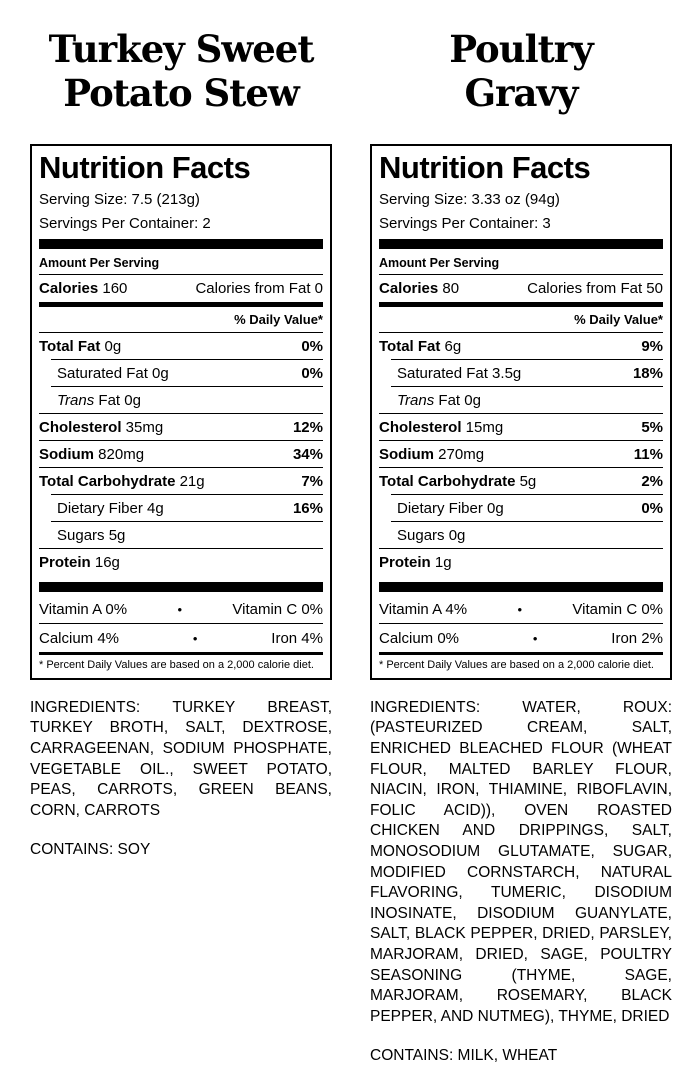 This screenshot has height=1085, width=700. Describe the element at coordinates (527, 372) in the screenshot. I see `nutrient-row-saturated-fat: Saturated Fat 3.5g 18%` at that location.